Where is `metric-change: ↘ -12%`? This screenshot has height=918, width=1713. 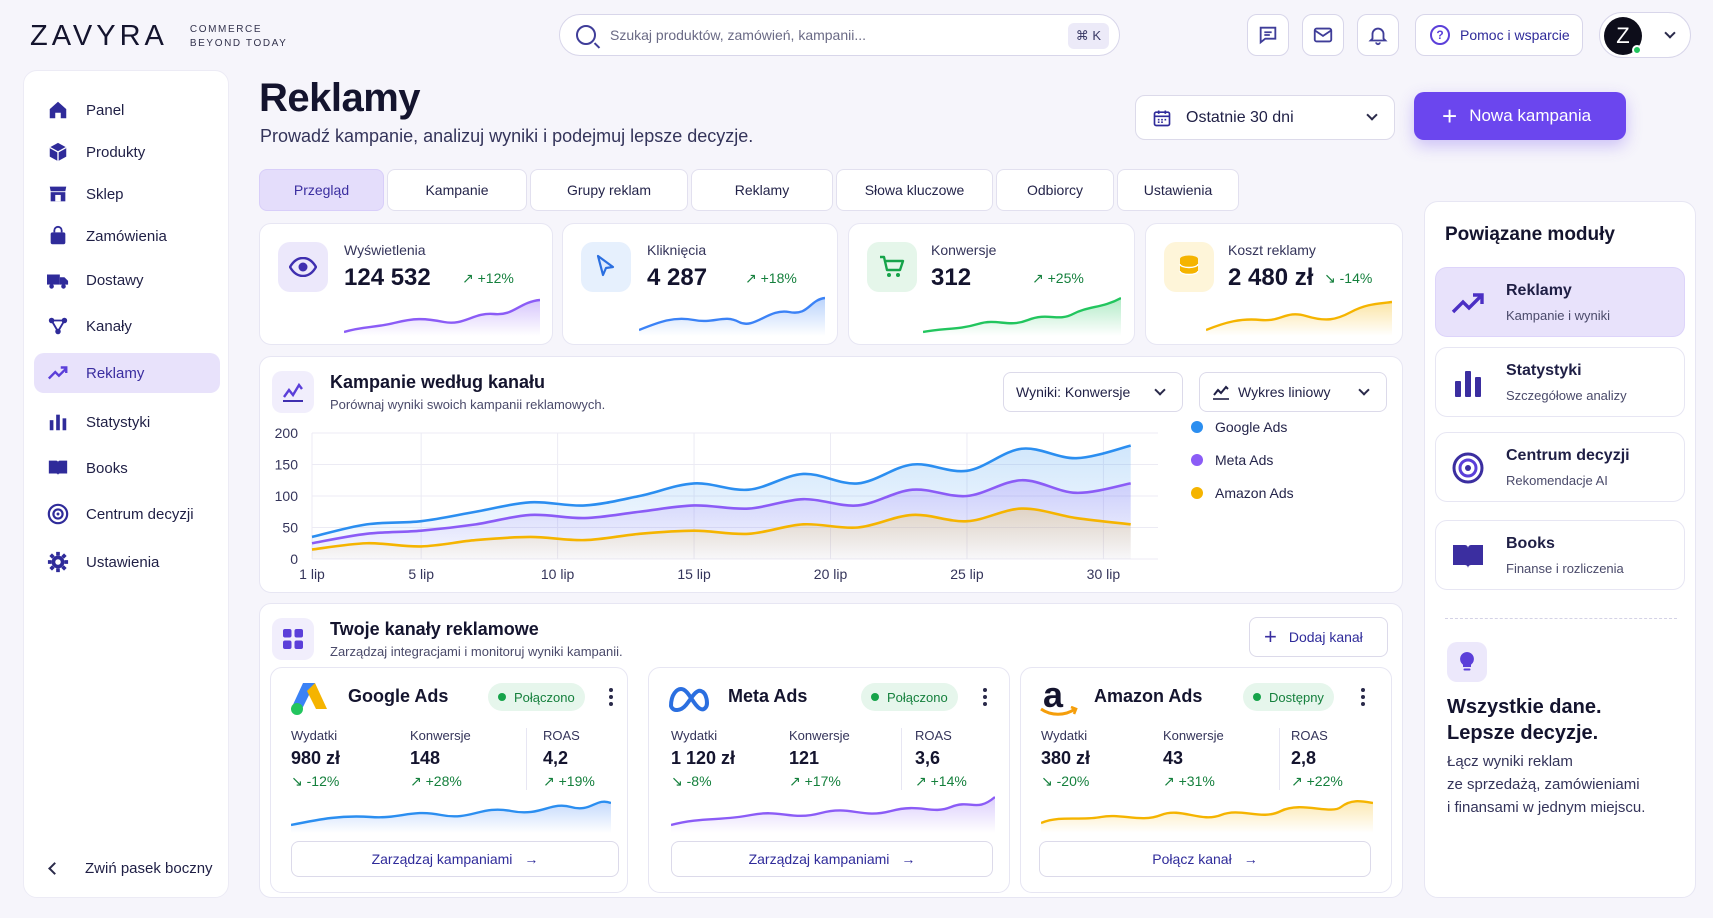
metric-change: ↘ -12% is located at coordinates (315, 781).